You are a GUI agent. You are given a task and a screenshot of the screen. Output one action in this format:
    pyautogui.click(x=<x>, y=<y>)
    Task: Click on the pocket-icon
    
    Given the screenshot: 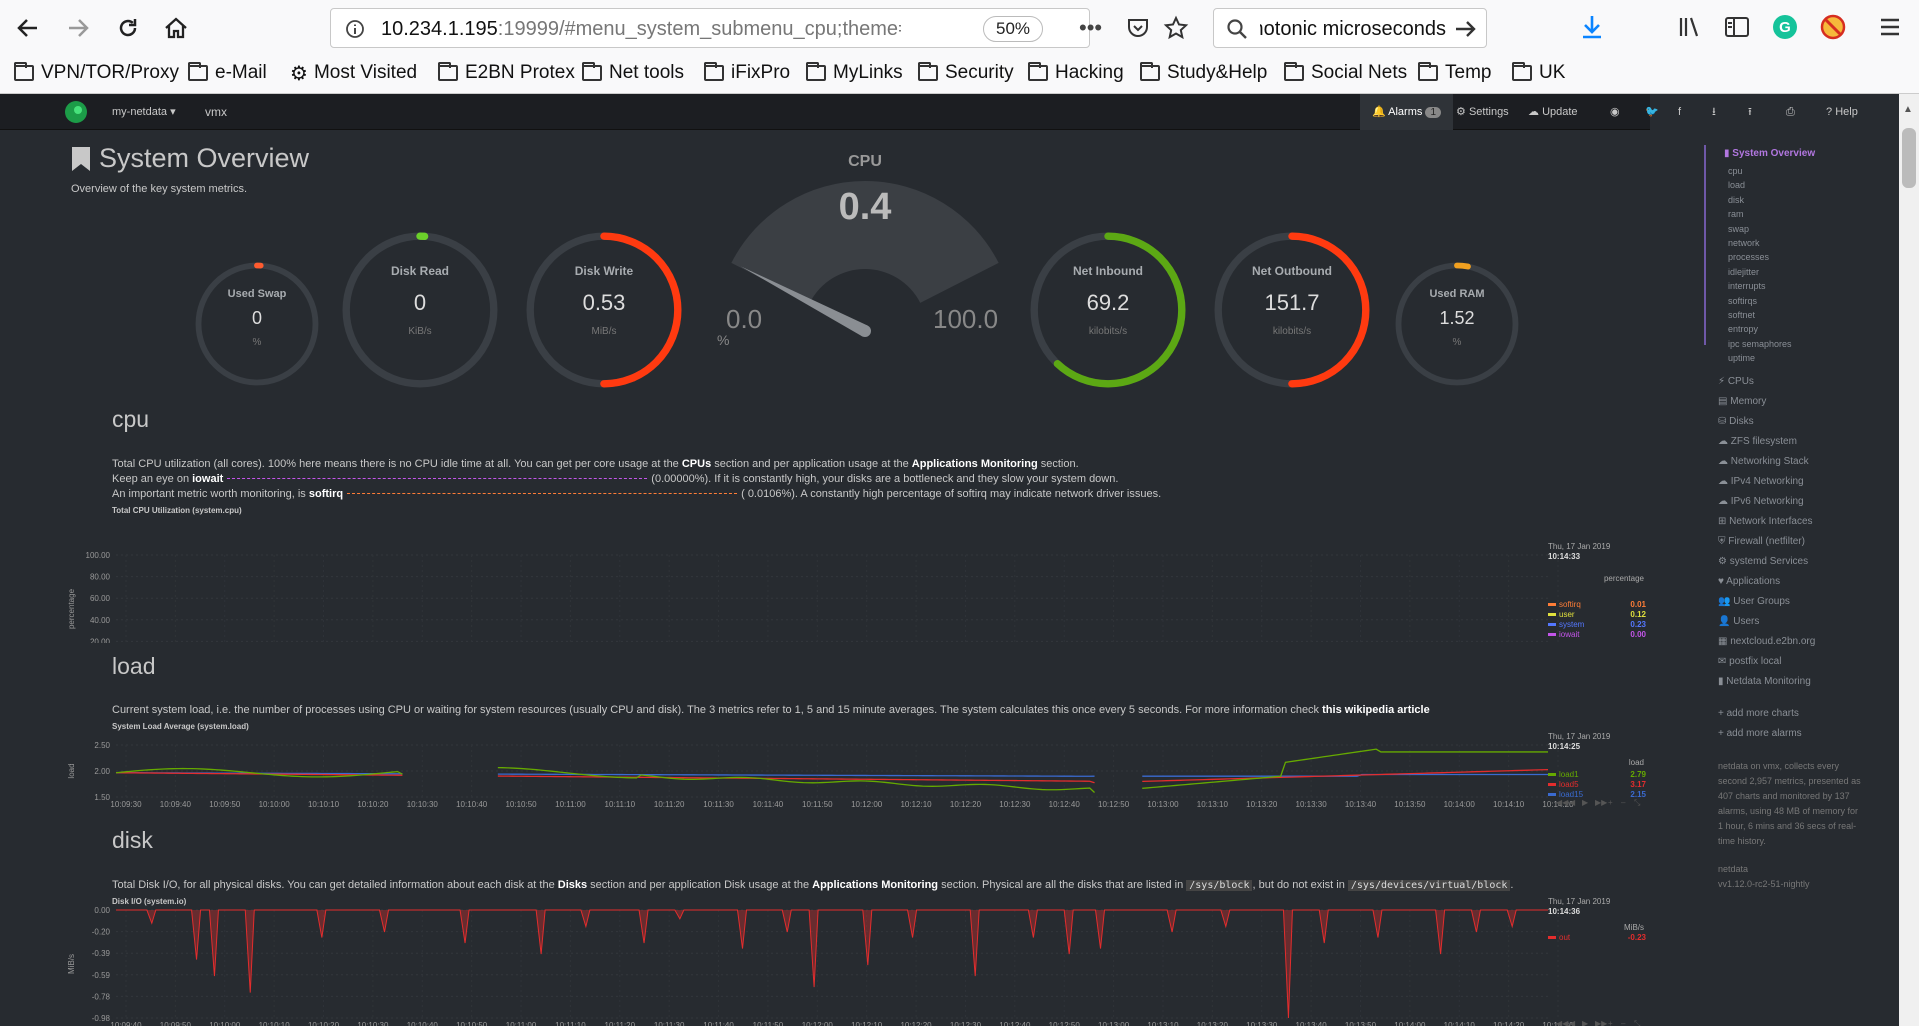 What is the action you would take?
    pyautogui.click(x=1138, y=28)
    